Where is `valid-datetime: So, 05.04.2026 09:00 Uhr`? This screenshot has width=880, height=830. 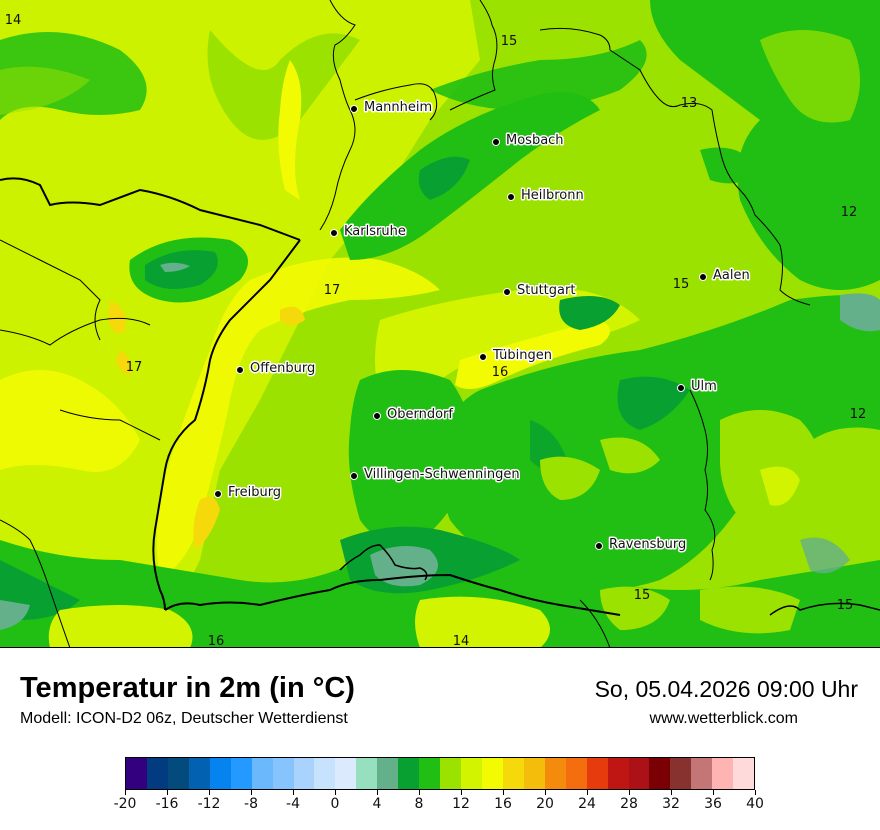 valid-datetime: So, 05.04.2026 09:00 Uhr is located at coordinates (726, 689).